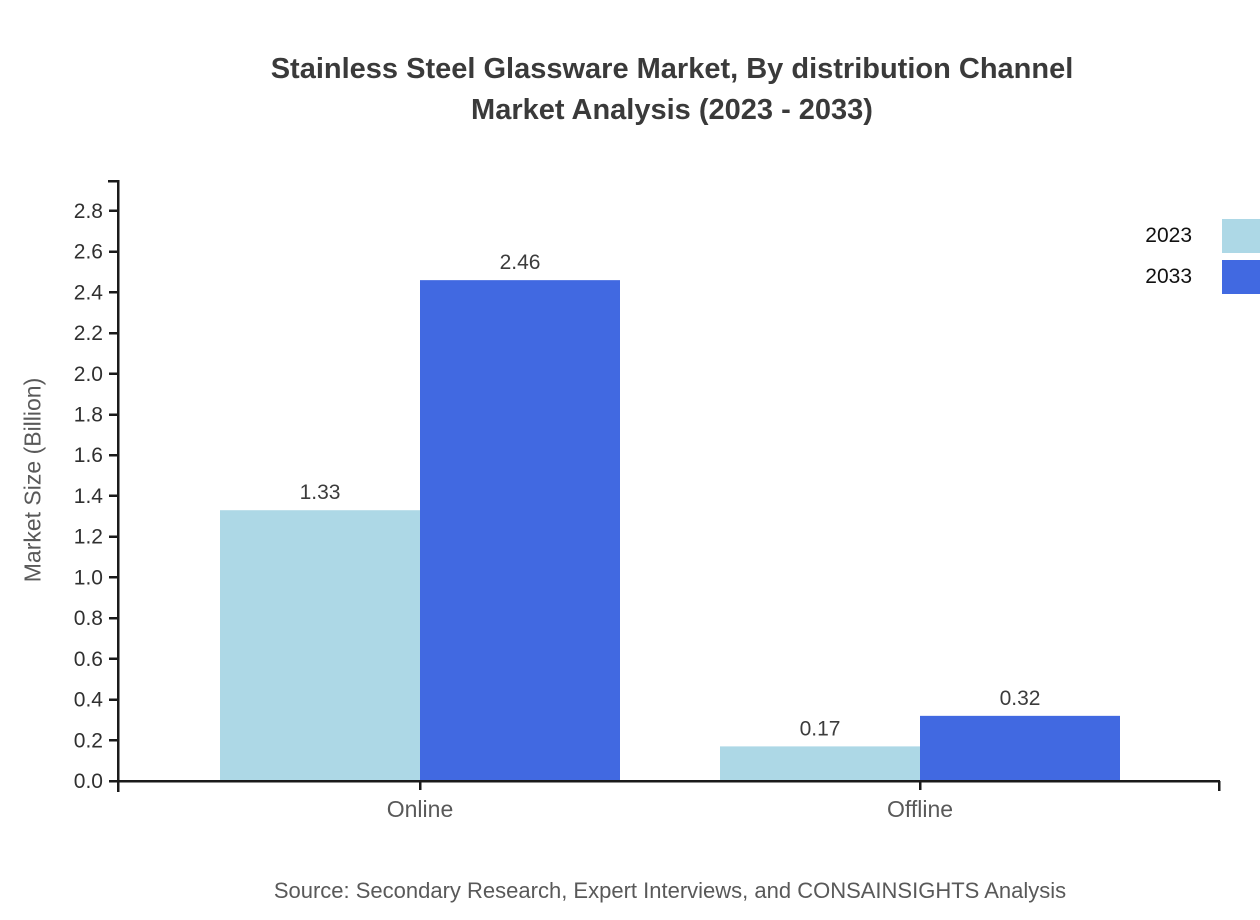 This screenshot has height=920, width=1260. Describe the element at coordinates (1168, 235) in the screenshot. I see `legend-label-2023: 2023` at that location.